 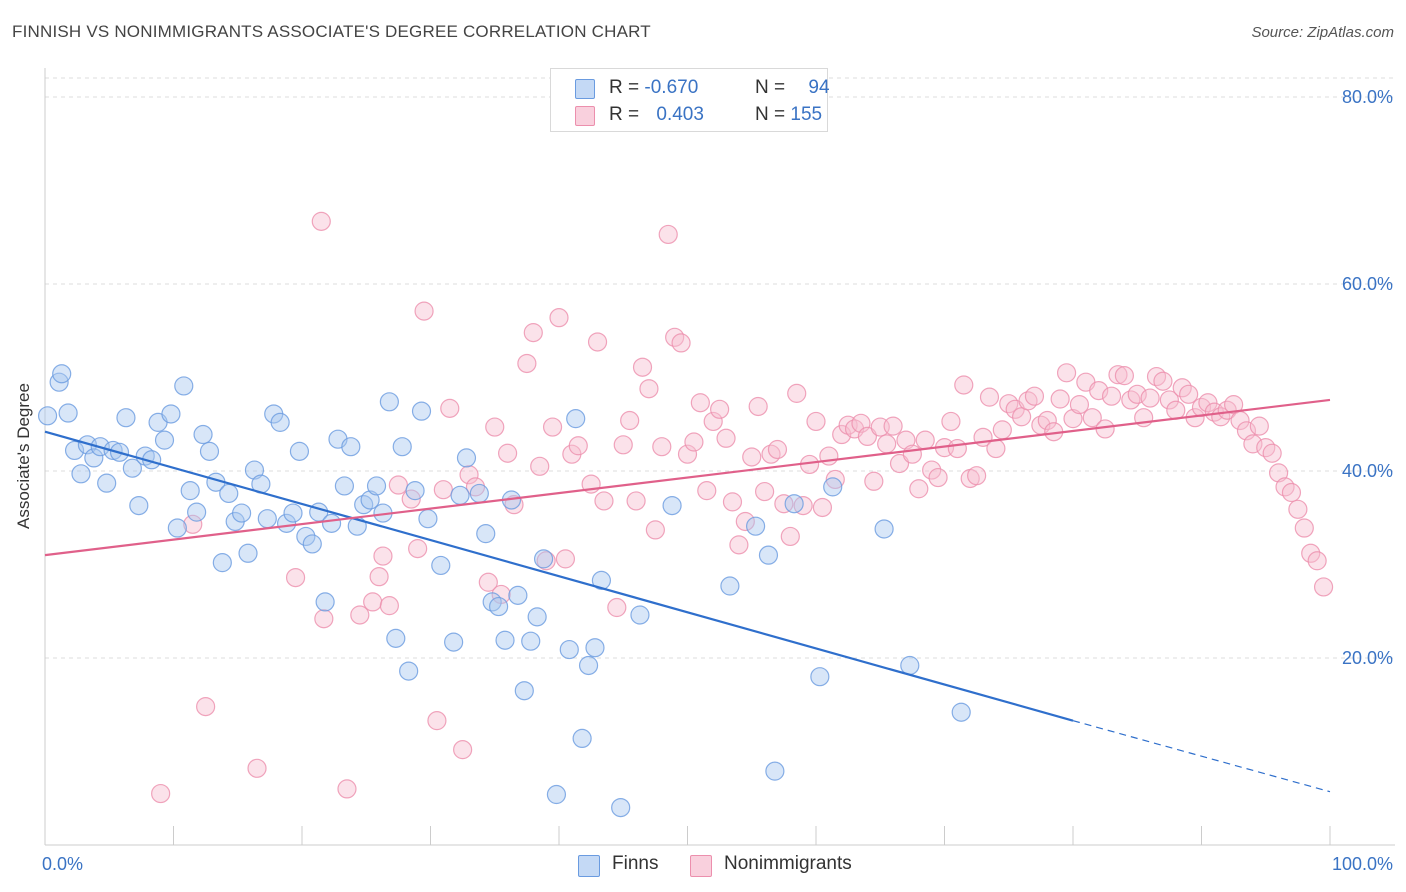 What do you see at coordinates (1367, 471) in the screenshot?
I see `y-tick-label: 40.0%` at bounding box center [1367, 471].